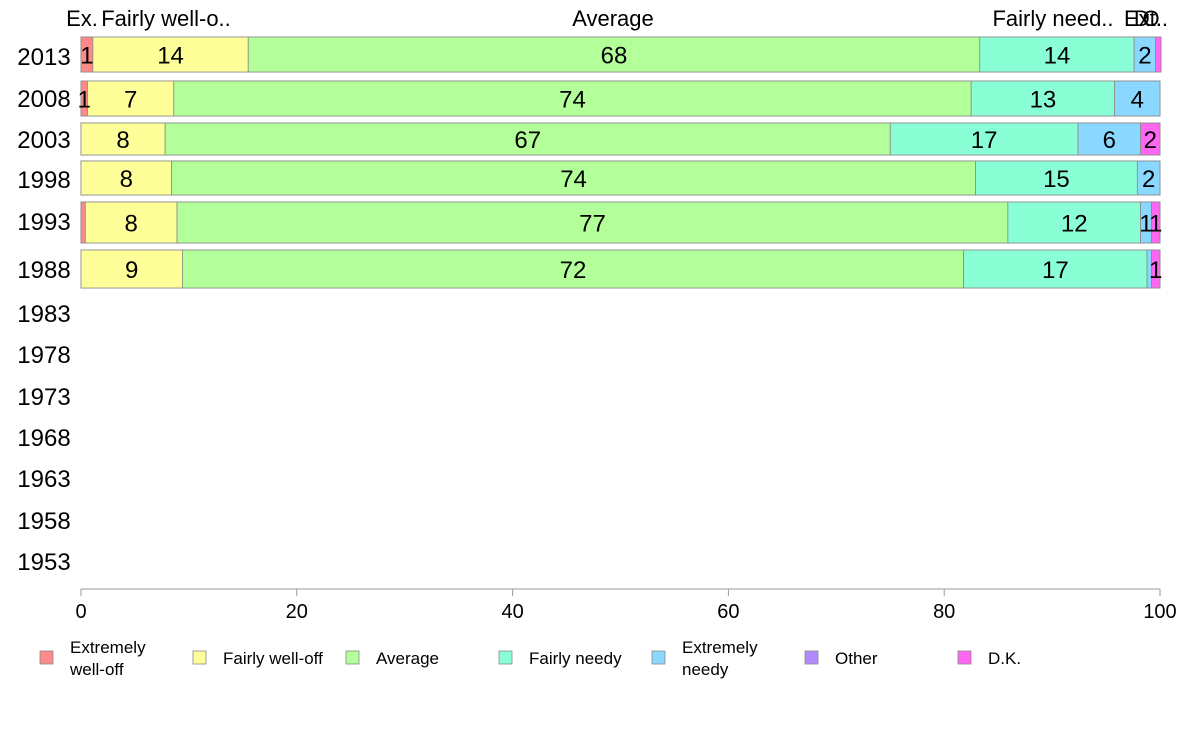  What do you see at coordinates (166, 18) in the screenshot?
I see `header-label-fairly-well-o: Fairly well-o..` at bounding box center [166, 18].